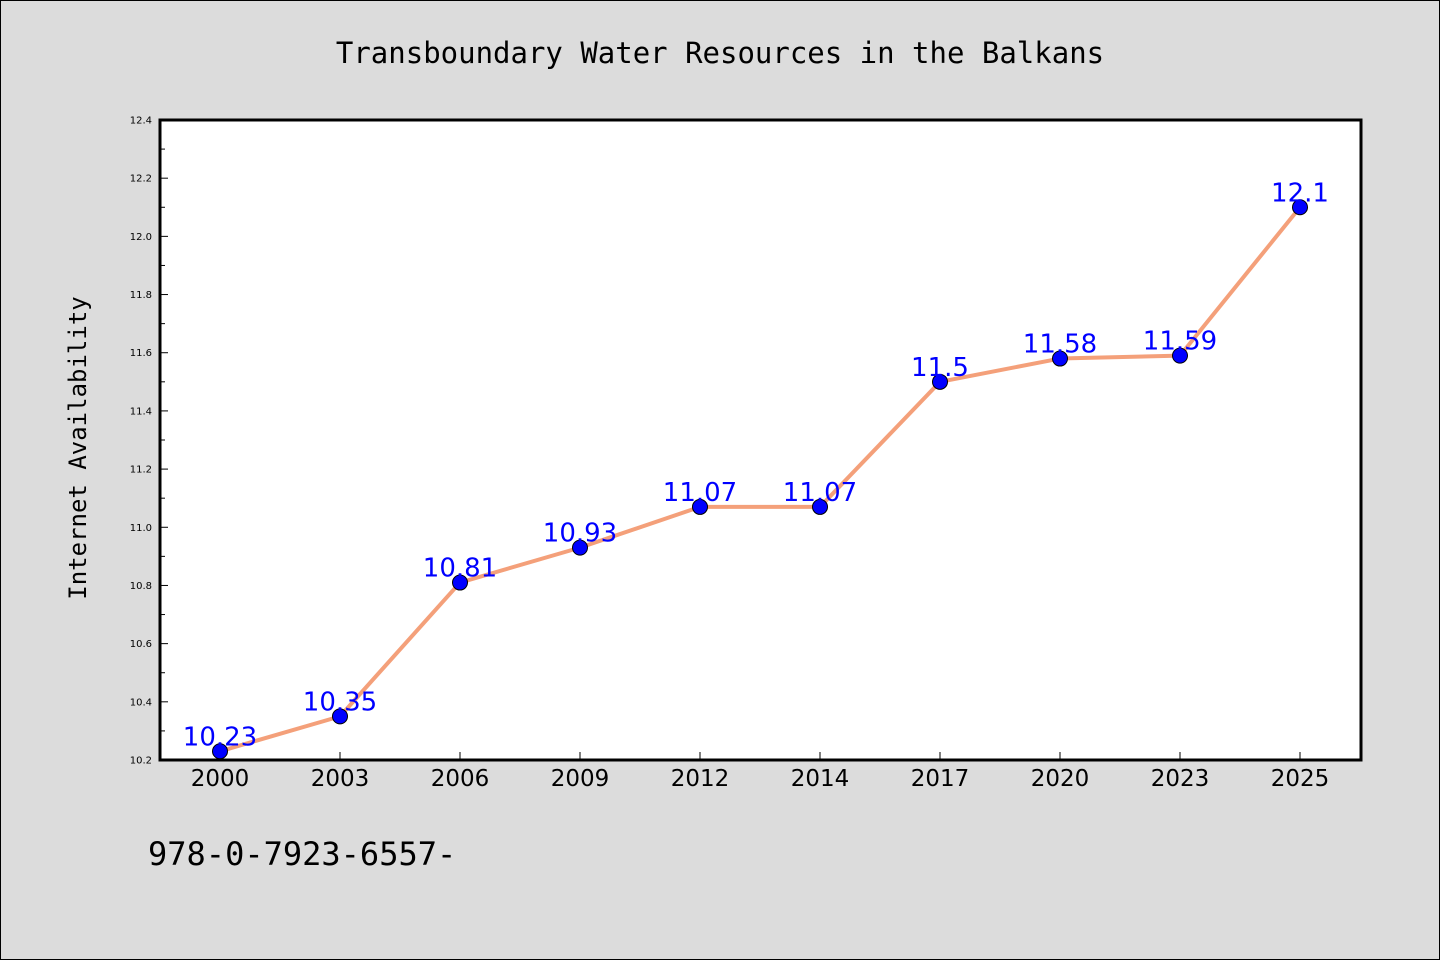 The width and height of the screenshot is (1440, 960). What do you see at coordinates (460, 569) in the screenshot?
I see `data-label: 10.81` at bounding box center [460, 569].